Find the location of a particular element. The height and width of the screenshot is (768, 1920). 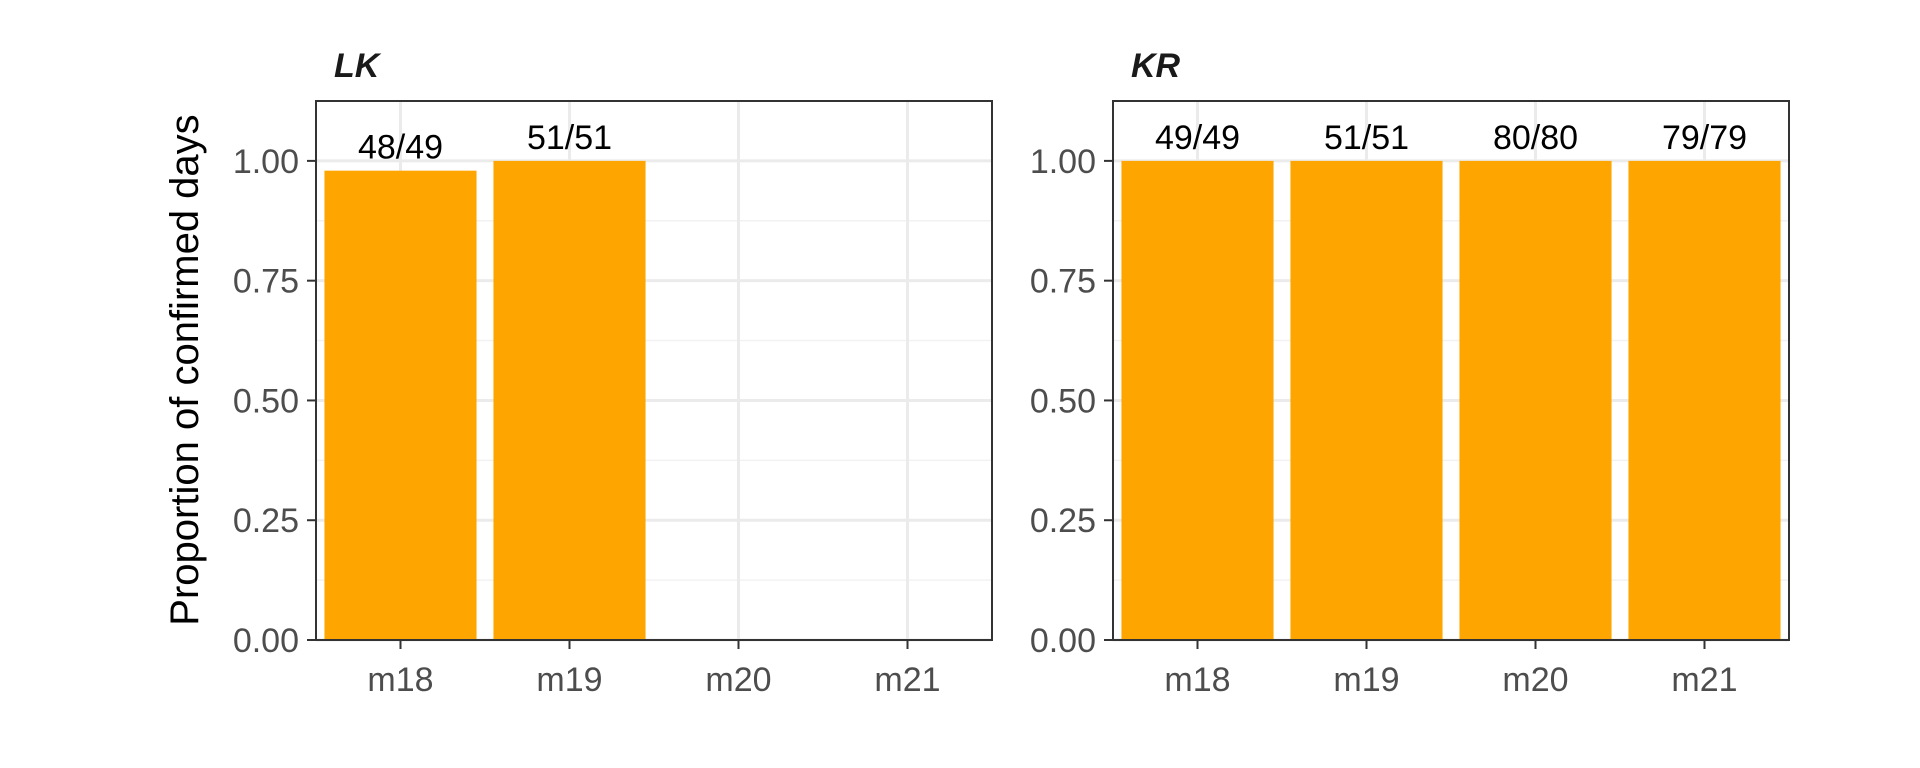

panel-1-x-tick-label-m18: m18 is located at coordinates (400, 680).